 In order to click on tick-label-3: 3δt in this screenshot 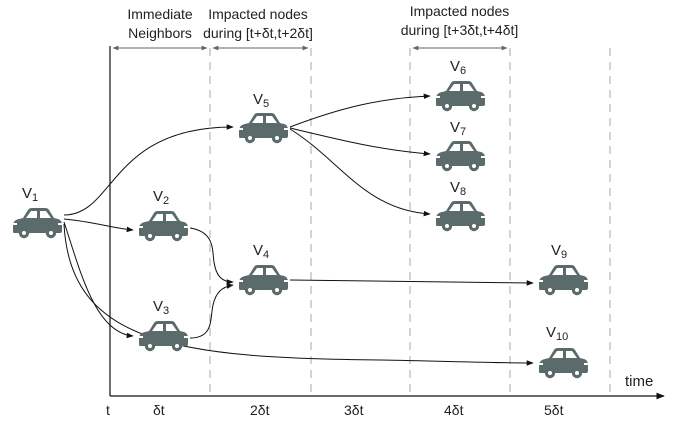, I will do `click(354, 410)`.